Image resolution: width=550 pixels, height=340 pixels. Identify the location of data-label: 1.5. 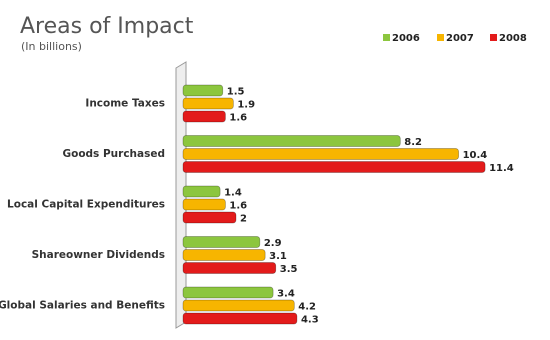
(236, 92).